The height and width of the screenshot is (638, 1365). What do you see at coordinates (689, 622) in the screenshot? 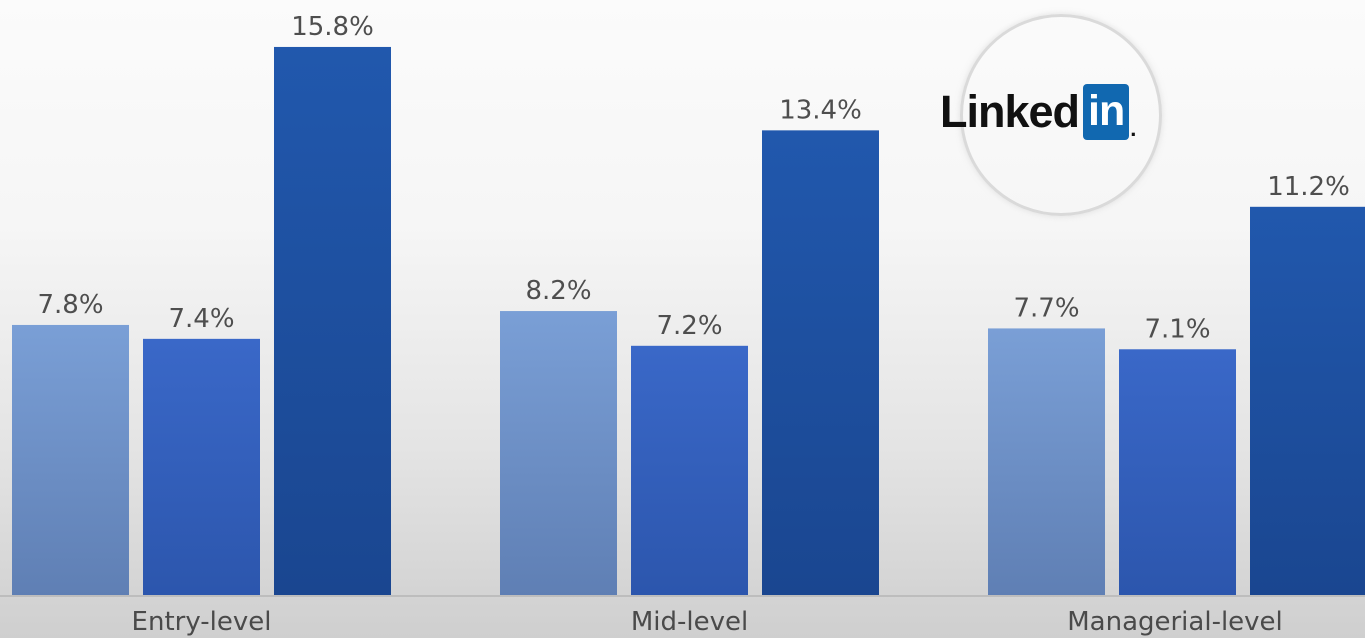
I see `category-label-mid-level: Mid-level` at bounding box center [689, 622].